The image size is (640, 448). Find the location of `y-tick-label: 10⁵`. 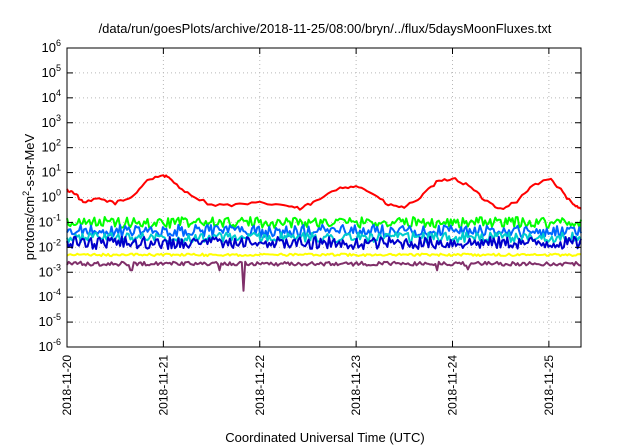

y-tick-label: 10⁵ is located at coordinates (51, 71).